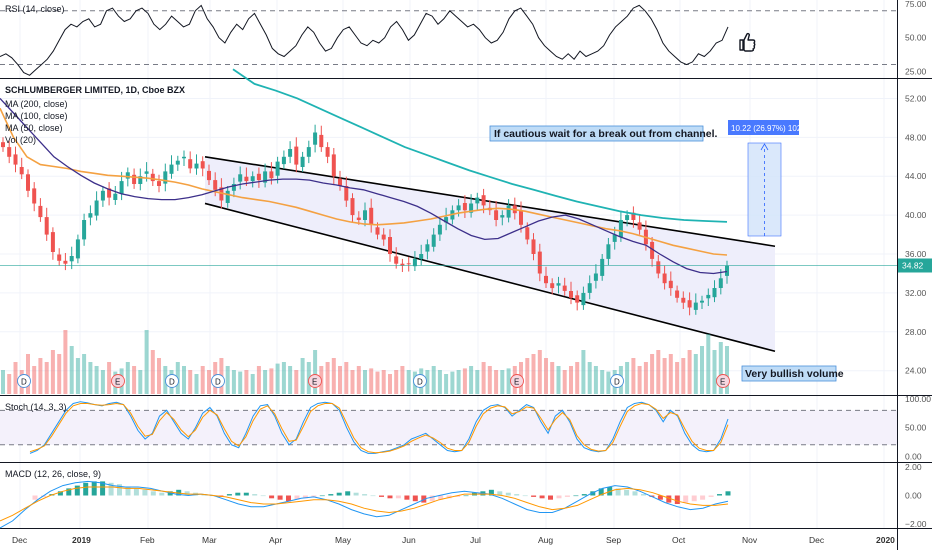 The width and height of the screenshot is (932, 550). Describe the element at coordinates (767, 178) in the screenshot. I see `price-range-measure: 10.22 (26.97%) 1022` at that location.